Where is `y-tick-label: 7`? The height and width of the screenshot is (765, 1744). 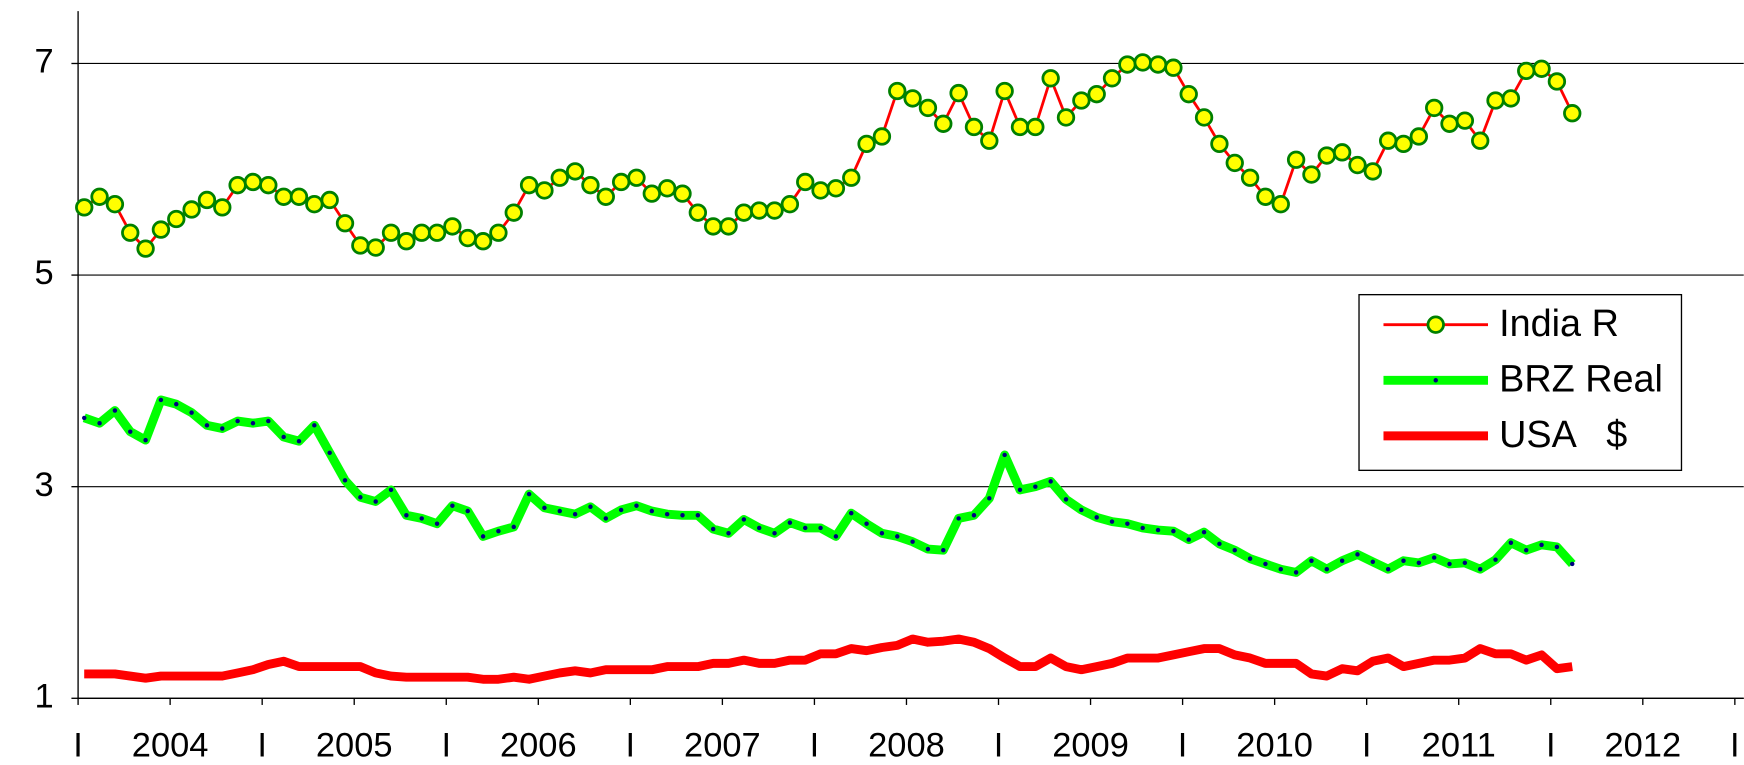
y-tick-label: 7 is located at coordinates (43, 62).